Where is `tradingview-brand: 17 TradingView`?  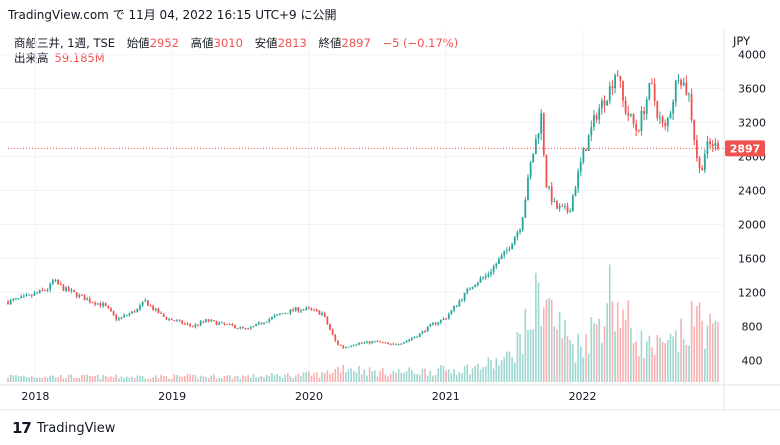
tradingview-brand: 17 TradingView is located at coordinates (63, 428).